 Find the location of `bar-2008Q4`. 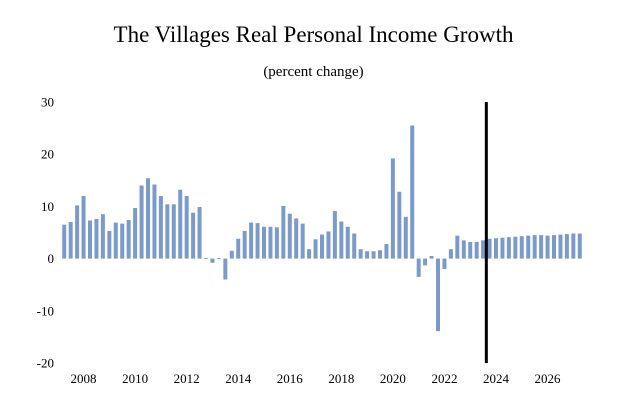

bar-2008Q4 is located at coordinates (102, 236).